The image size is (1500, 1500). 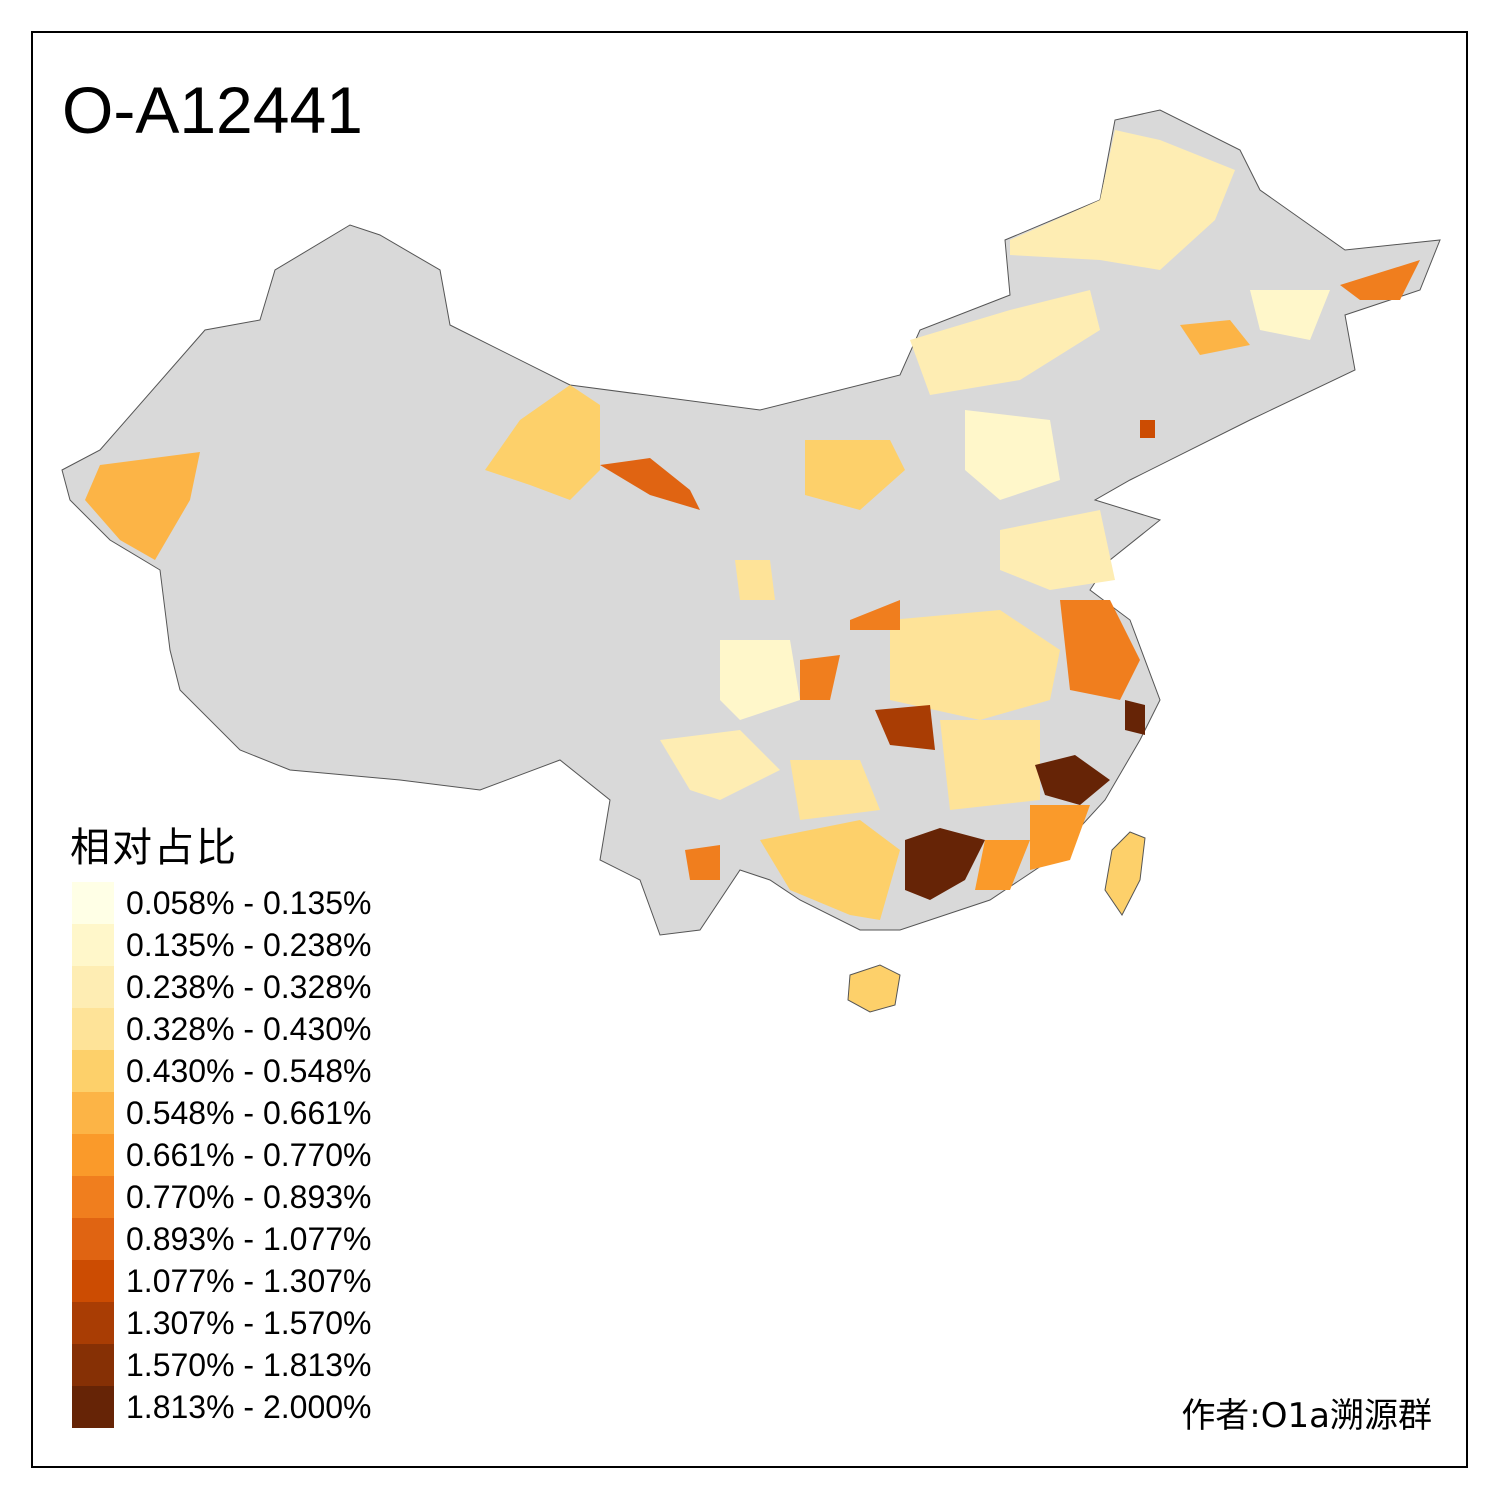 What do you see at coordinates (249, 1364) in the screenshot?
I see `legend-label: 1.570% - 1.813%` at bounding box center [249, 1364].